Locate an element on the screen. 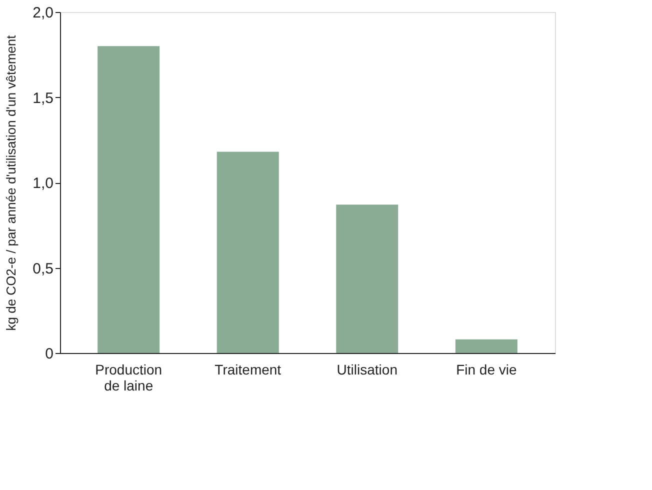  y-axis-title: kg de CO2-e / par année d'utilisation d'un vêtement is located at coordinates (11, 182).